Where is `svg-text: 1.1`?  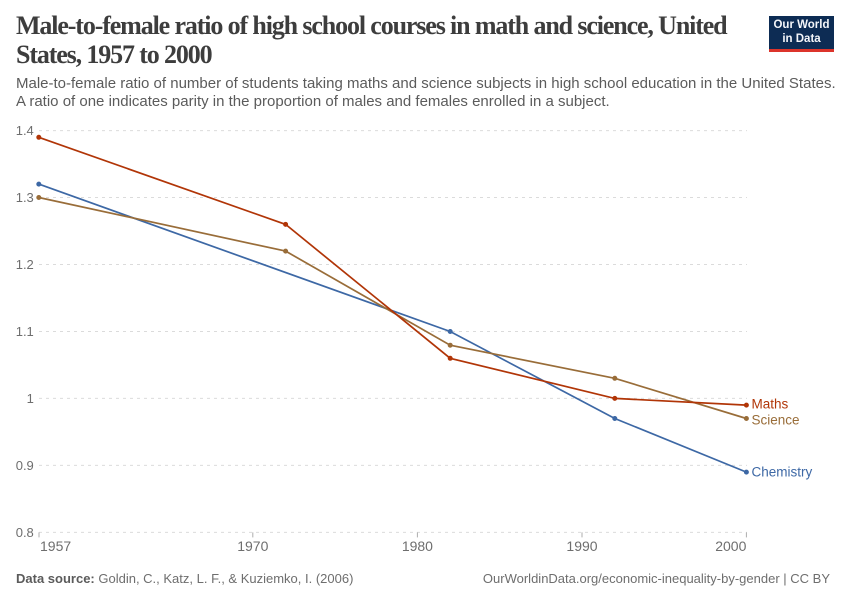
svg-text: 1.1 is located at coordinates (25, 331).